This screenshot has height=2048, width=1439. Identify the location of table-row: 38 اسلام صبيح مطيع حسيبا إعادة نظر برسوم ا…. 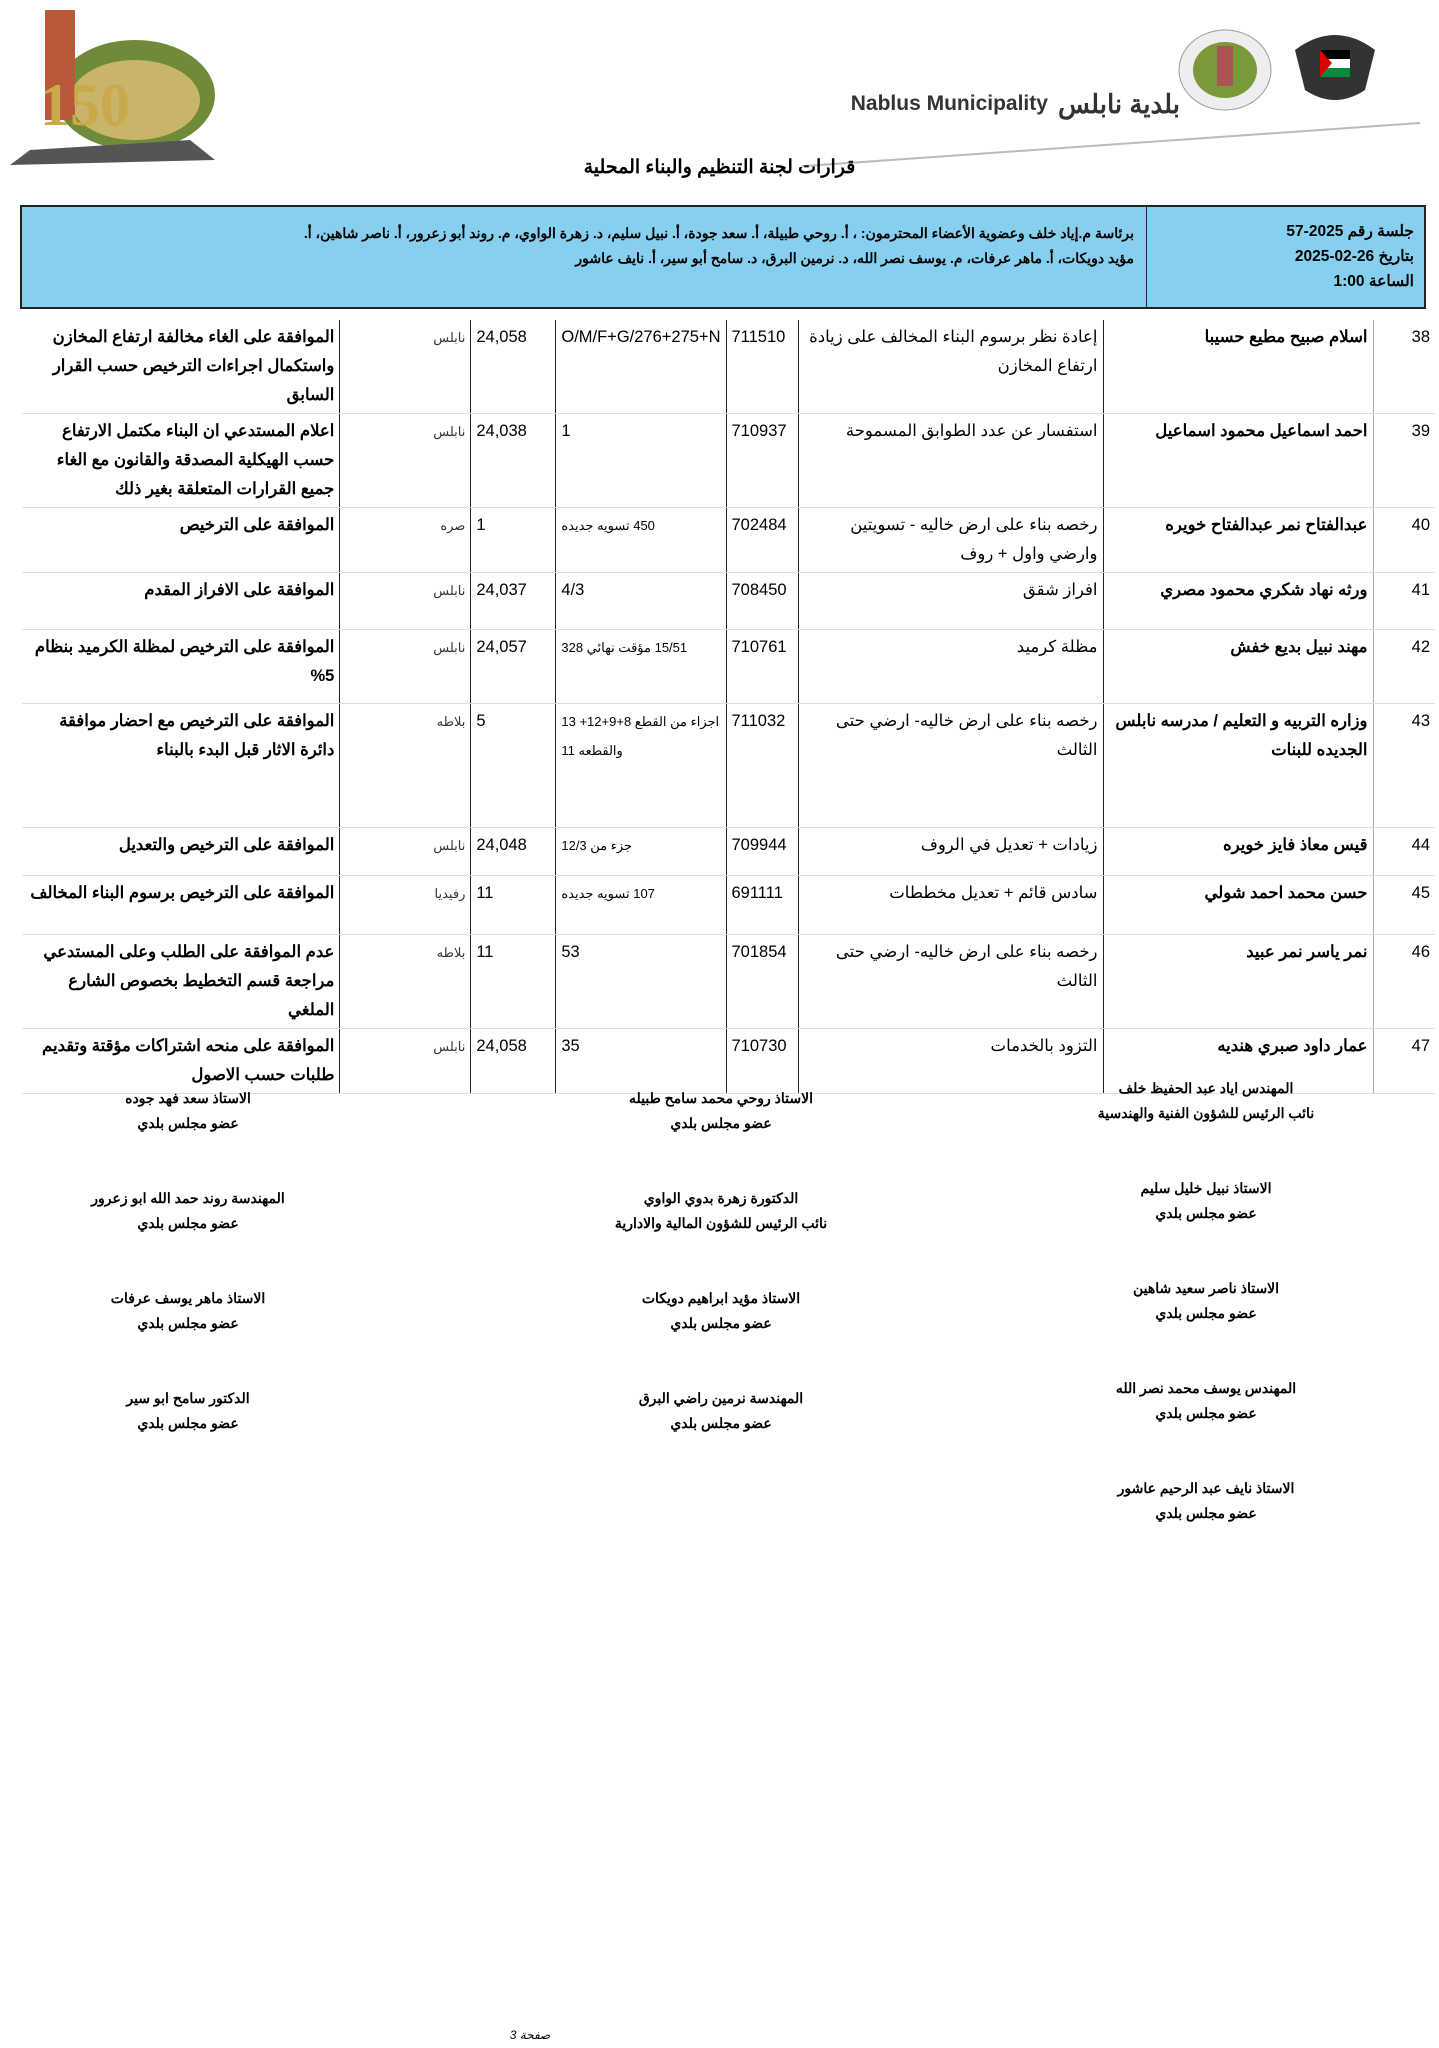
(728, 367).